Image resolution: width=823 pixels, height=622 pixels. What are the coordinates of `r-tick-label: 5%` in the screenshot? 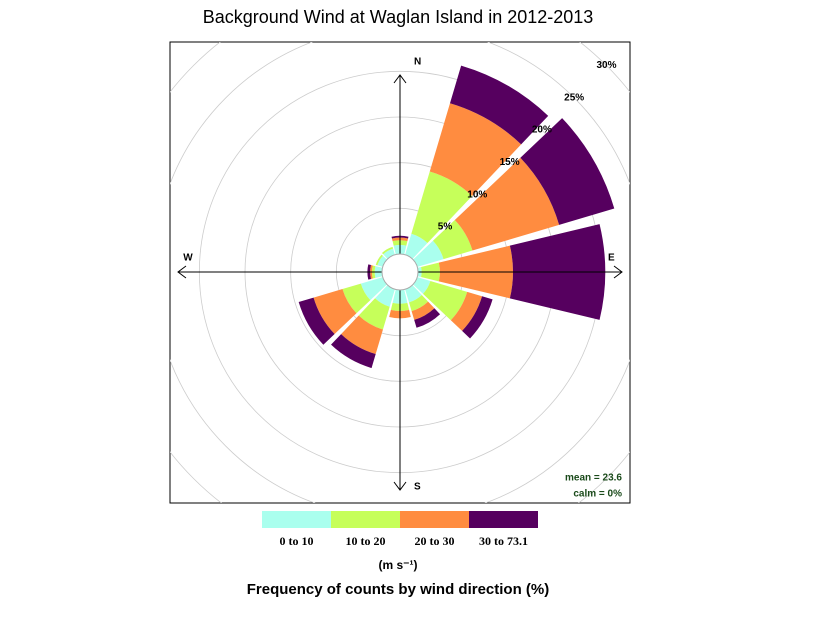 It's located at (445, 227).